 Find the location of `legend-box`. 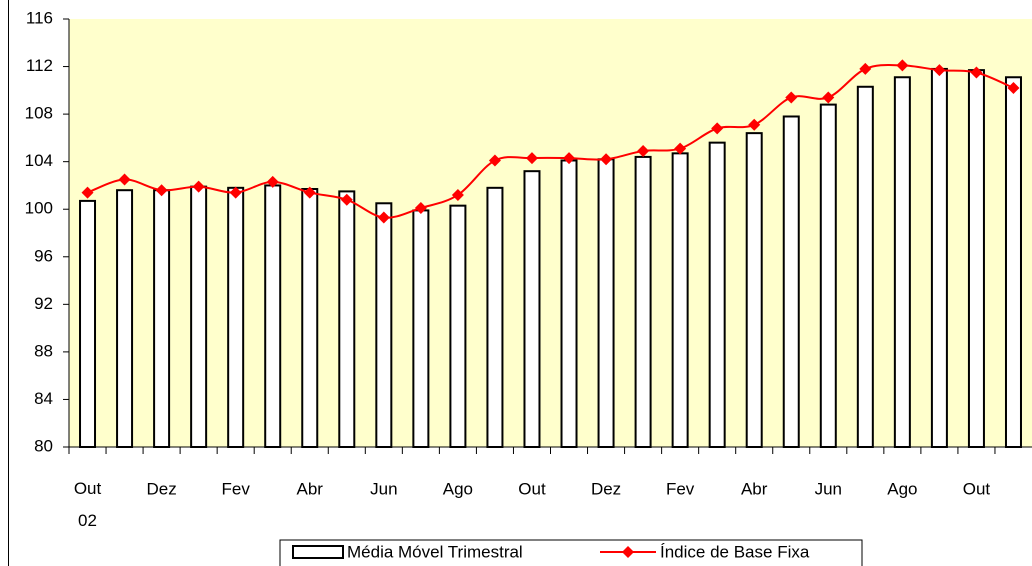

legend-box is located at coordinates (571, 552).